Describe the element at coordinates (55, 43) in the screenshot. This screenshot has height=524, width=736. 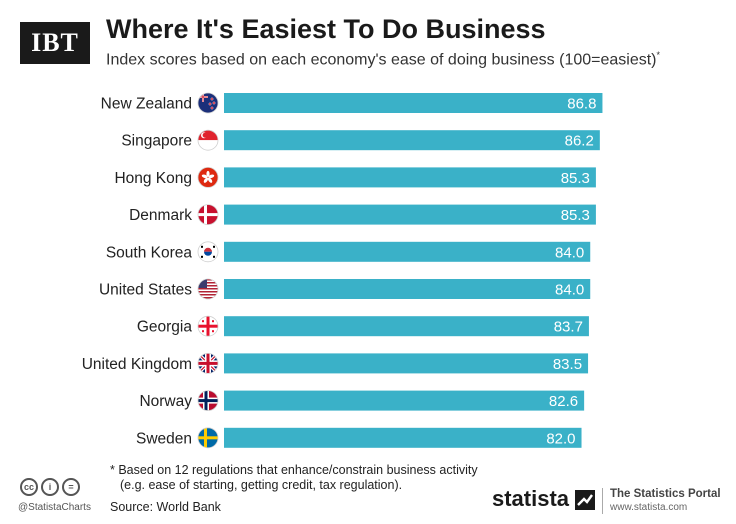
I see `ibt-logo: IBT` at that location.